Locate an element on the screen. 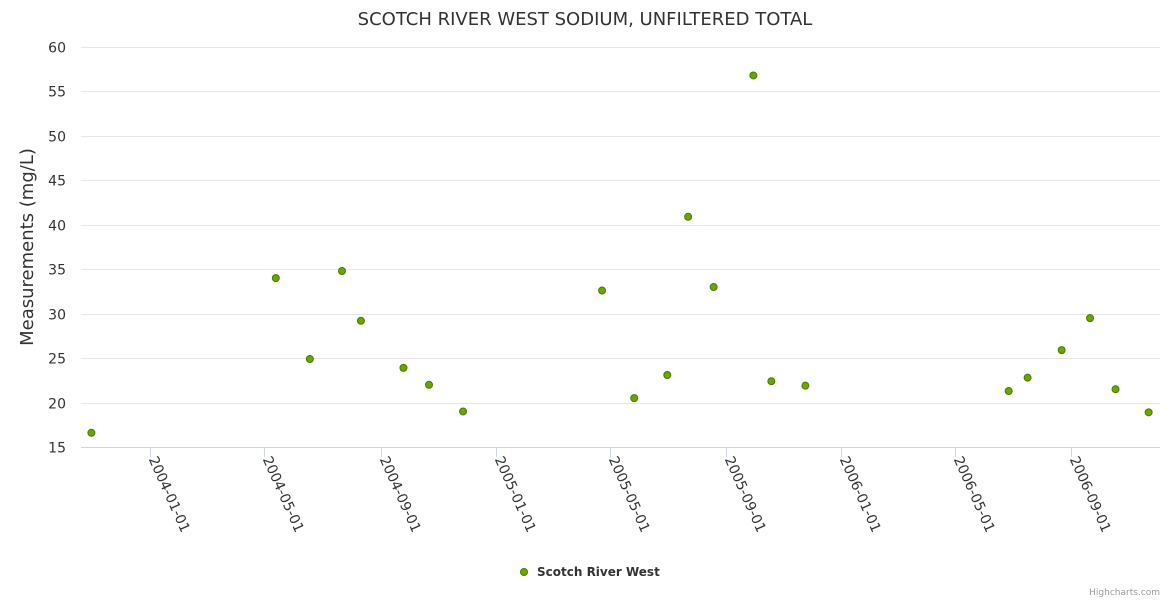 Image resolution: width=1170 pixels, height=604 pixels. y-tick-label: 45 is located at coordinates (57, 182).